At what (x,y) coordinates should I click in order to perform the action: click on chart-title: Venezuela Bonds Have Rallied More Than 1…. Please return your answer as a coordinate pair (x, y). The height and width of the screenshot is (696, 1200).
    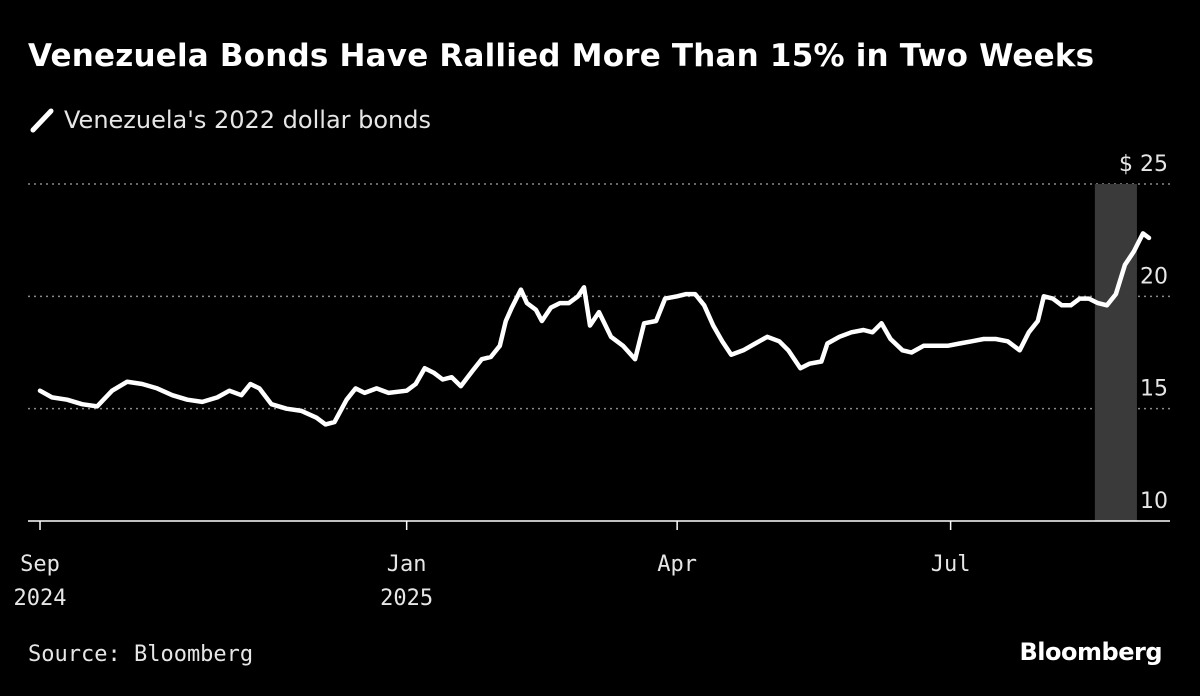
    Looking at the image, I should click on (561, 56).